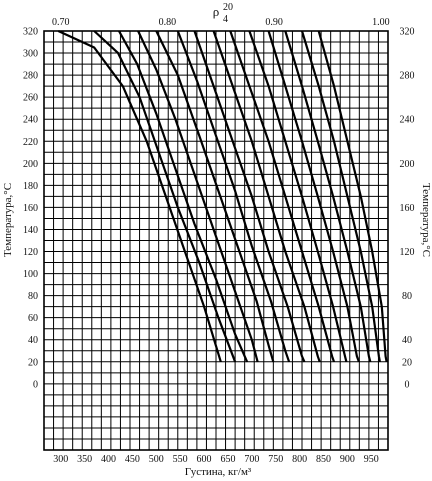  I want to click on x-tick-label: 300, so click(60, 459).